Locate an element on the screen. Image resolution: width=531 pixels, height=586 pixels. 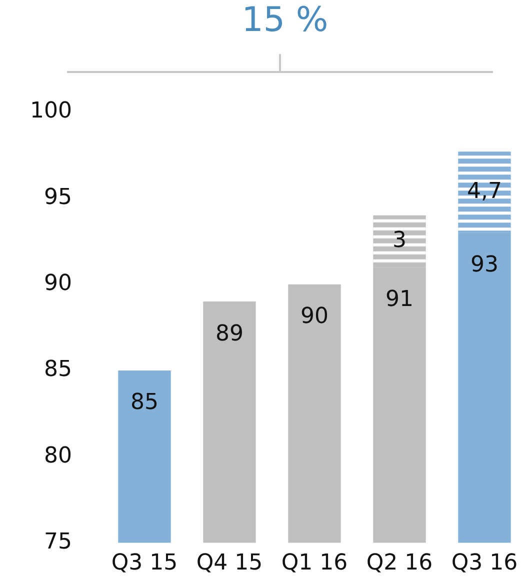
data-label: 4,7 is located at coordinates (484, 191).